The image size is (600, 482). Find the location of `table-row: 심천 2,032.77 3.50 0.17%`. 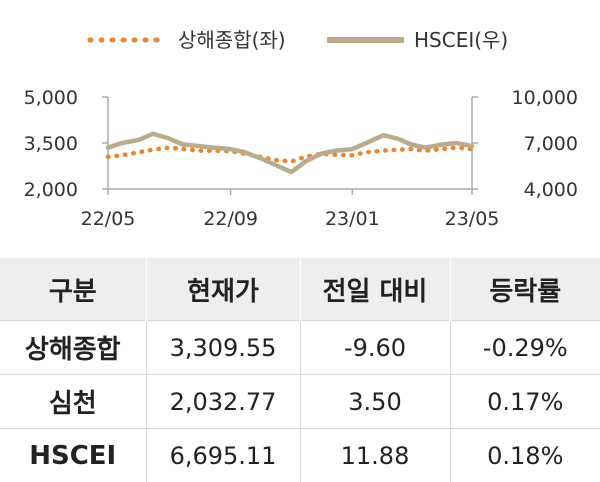

table-row: 심천 2,032.77 3.50 0.17% is located at coordinates (300, 402).